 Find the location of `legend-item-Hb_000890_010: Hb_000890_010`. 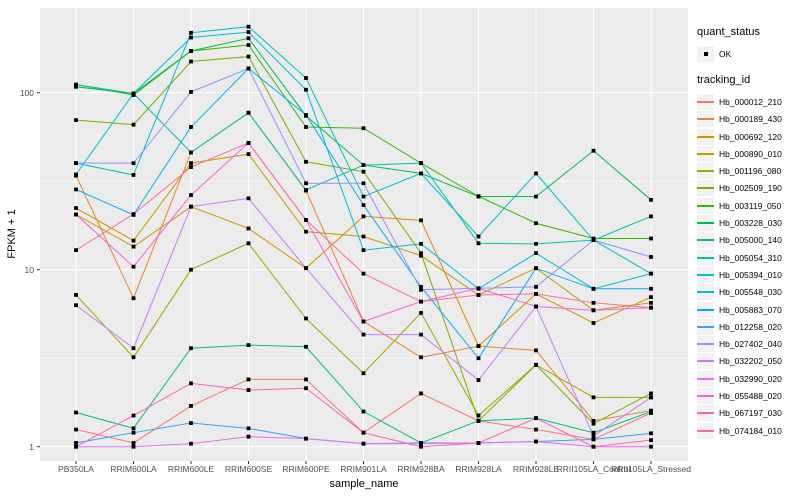

legend-item-Hb_000890_010: Hb_000890_010 is located at coordinates (747, 153).